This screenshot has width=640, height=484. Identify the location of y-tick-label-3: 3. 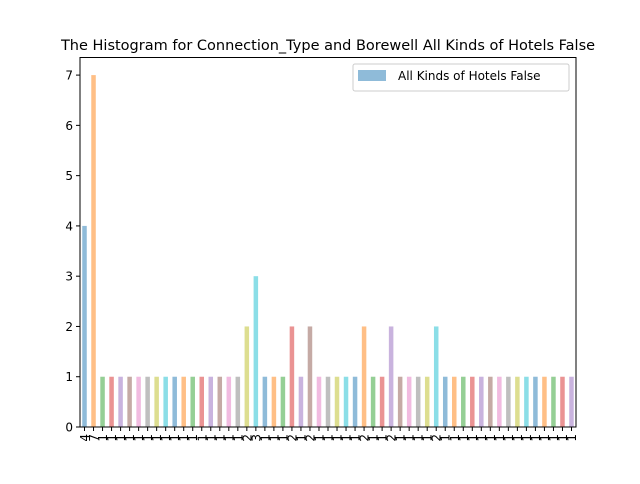
(69, 277).